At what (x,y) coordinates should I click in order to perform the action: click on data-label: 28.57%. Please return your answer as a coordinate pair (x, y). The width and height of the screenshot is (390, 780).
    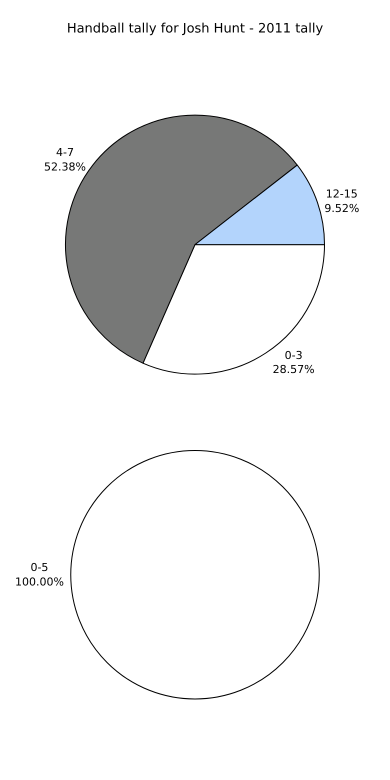
    Looking at the image, I should click on (293, 369).